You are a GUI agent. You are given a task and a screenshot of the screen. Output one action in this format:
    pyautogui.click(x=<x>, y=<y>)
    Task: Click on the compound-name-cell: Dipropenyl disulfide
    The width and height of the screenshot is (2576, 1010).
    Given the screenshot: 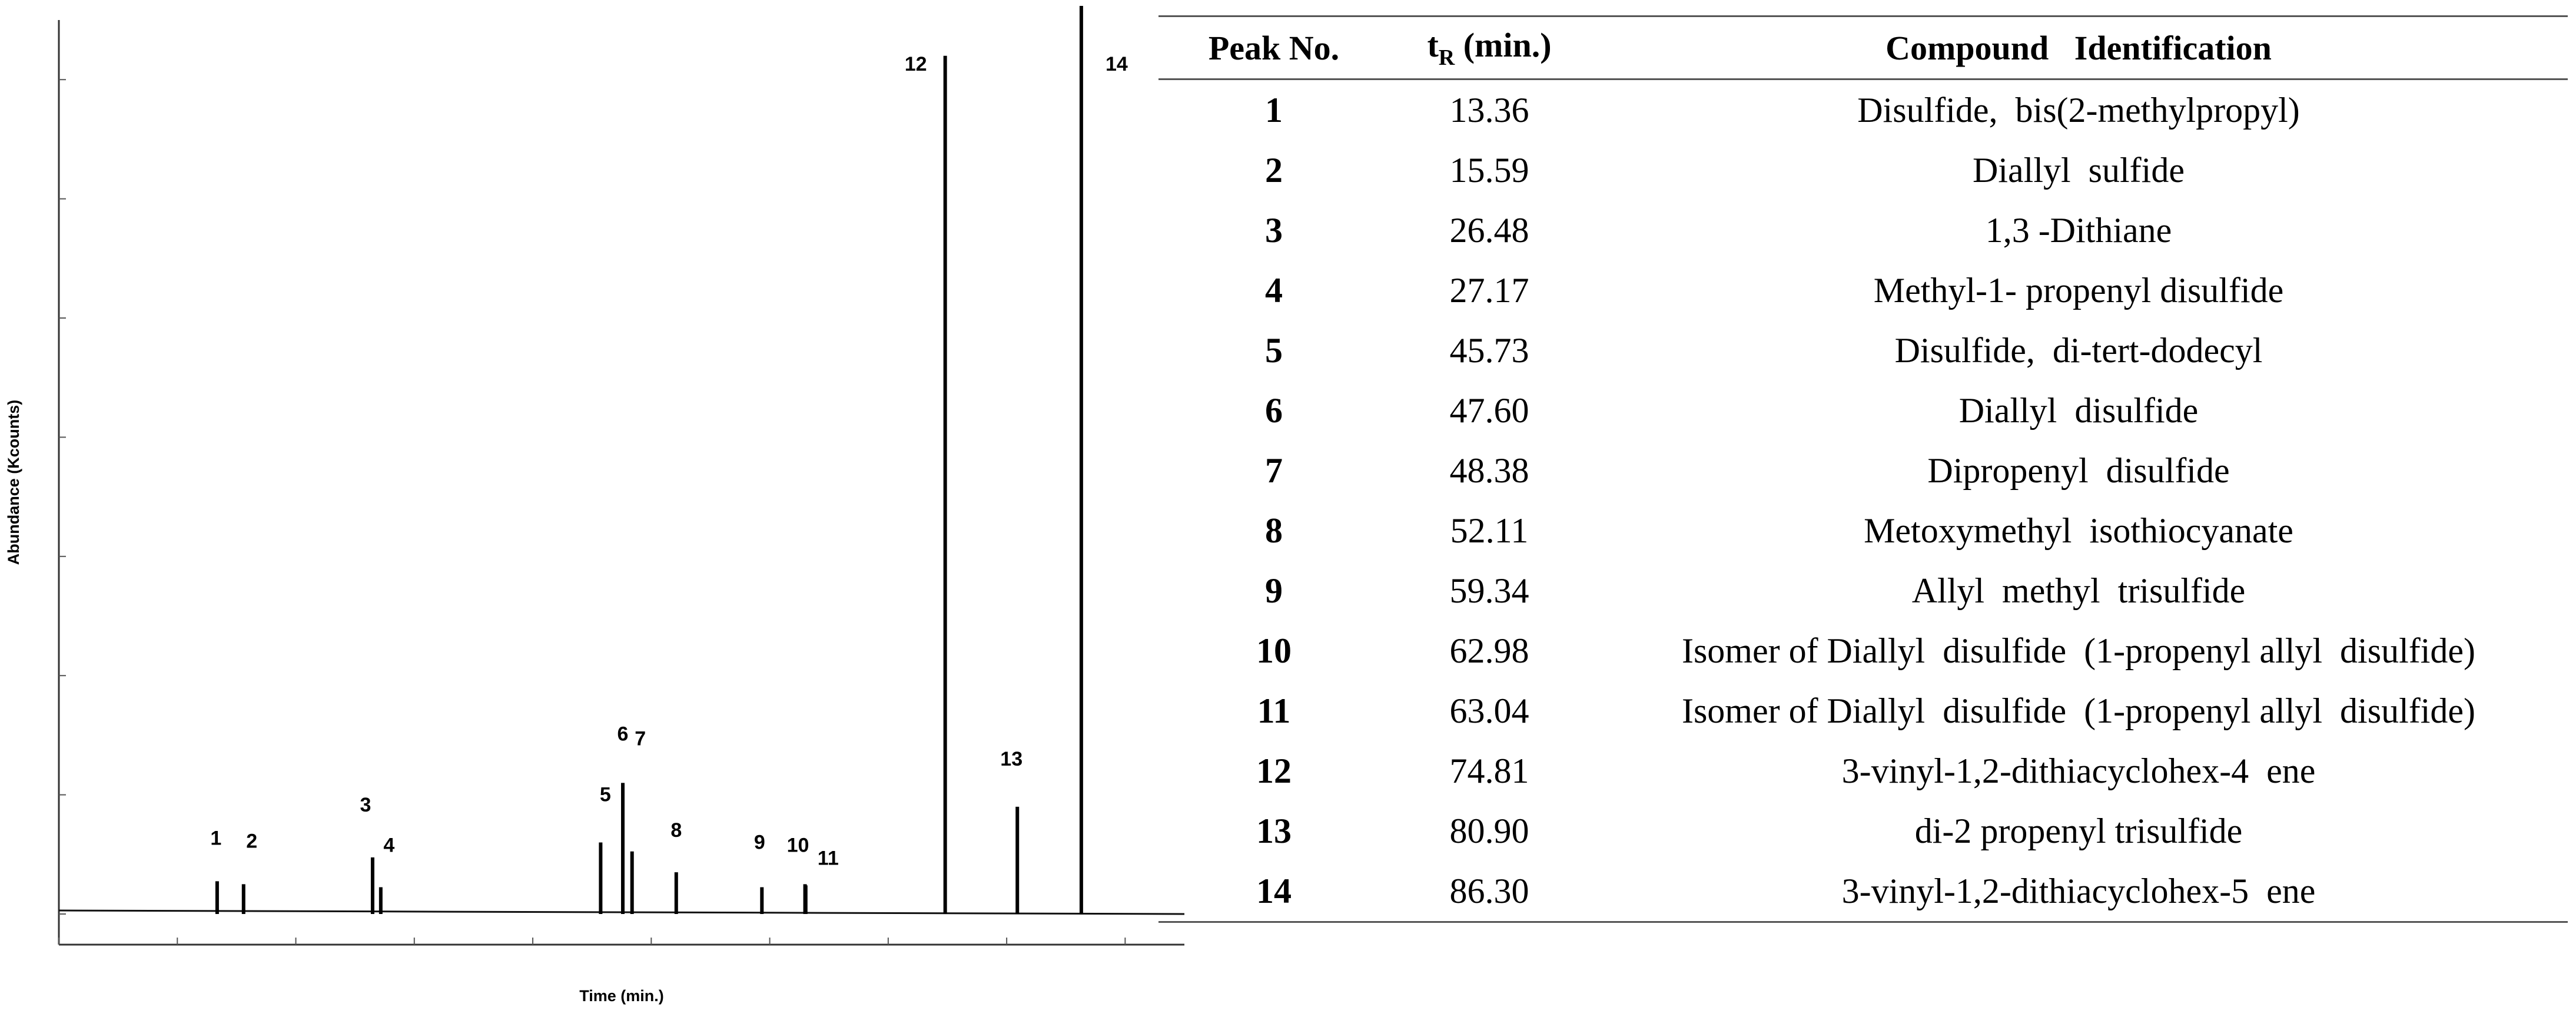 What is the action you would take?
    pyautogui.click(x=2078, y=470)
    